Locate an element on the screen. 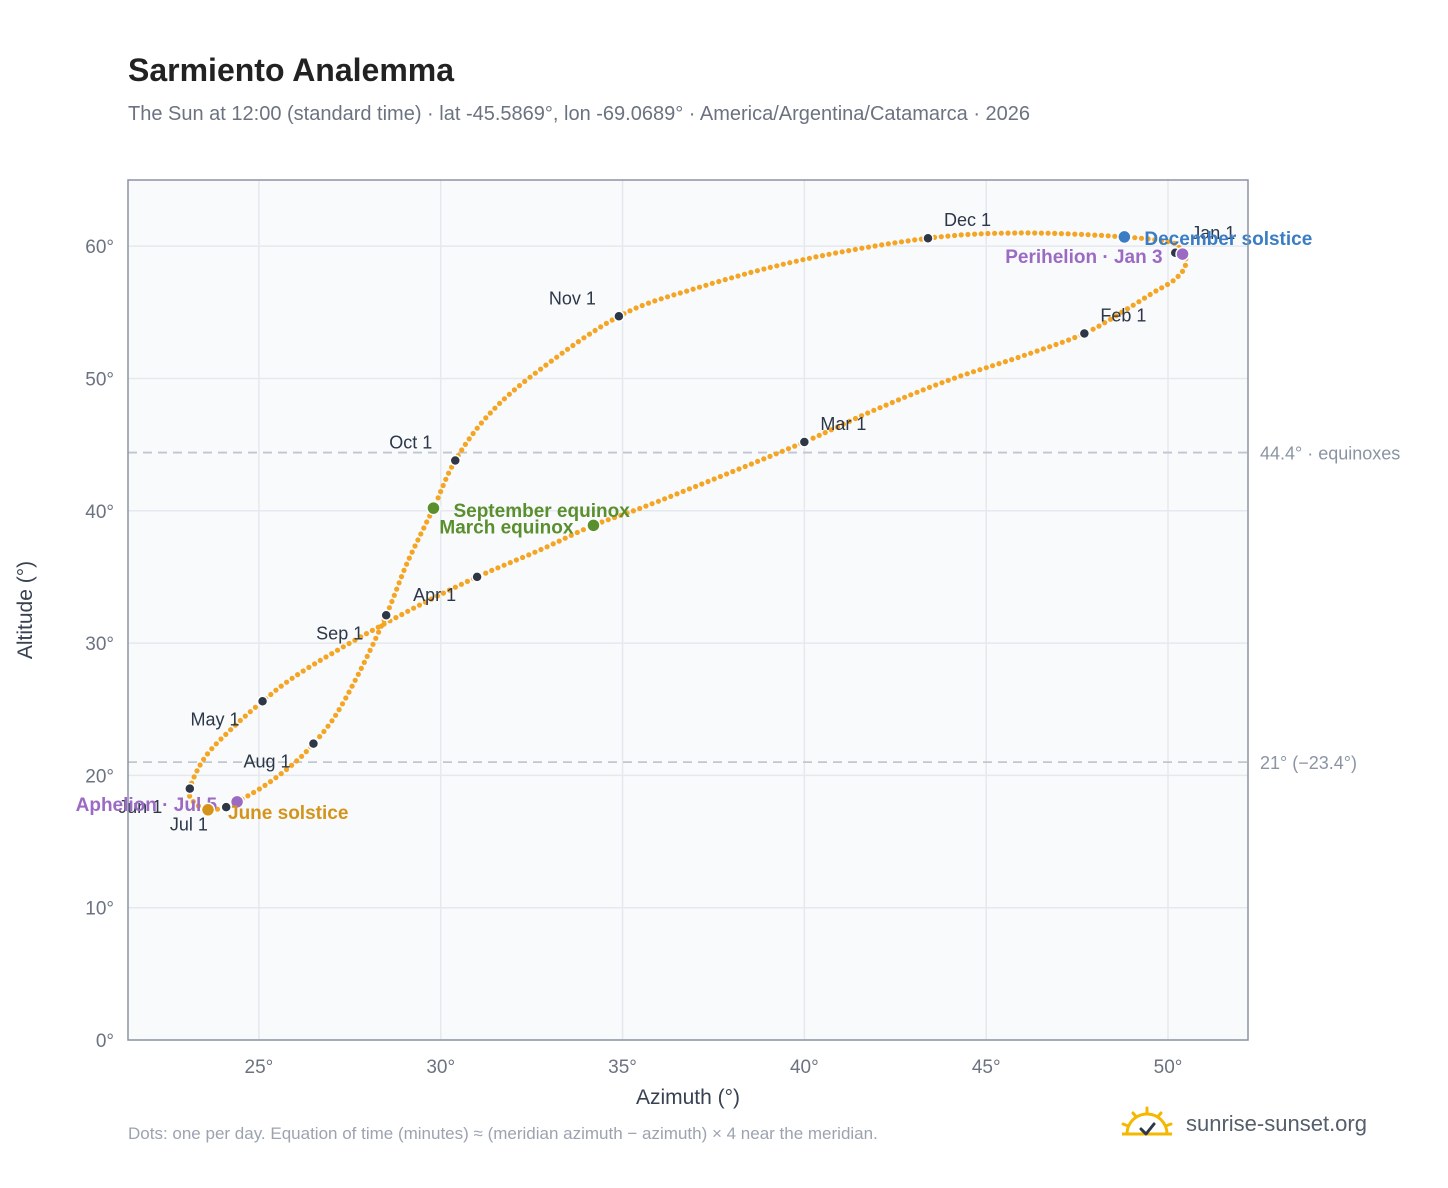 The height and width of the screenshot is (1188, 1448). month-marker-label: Jul 1 is located at coordinates (189, 825).